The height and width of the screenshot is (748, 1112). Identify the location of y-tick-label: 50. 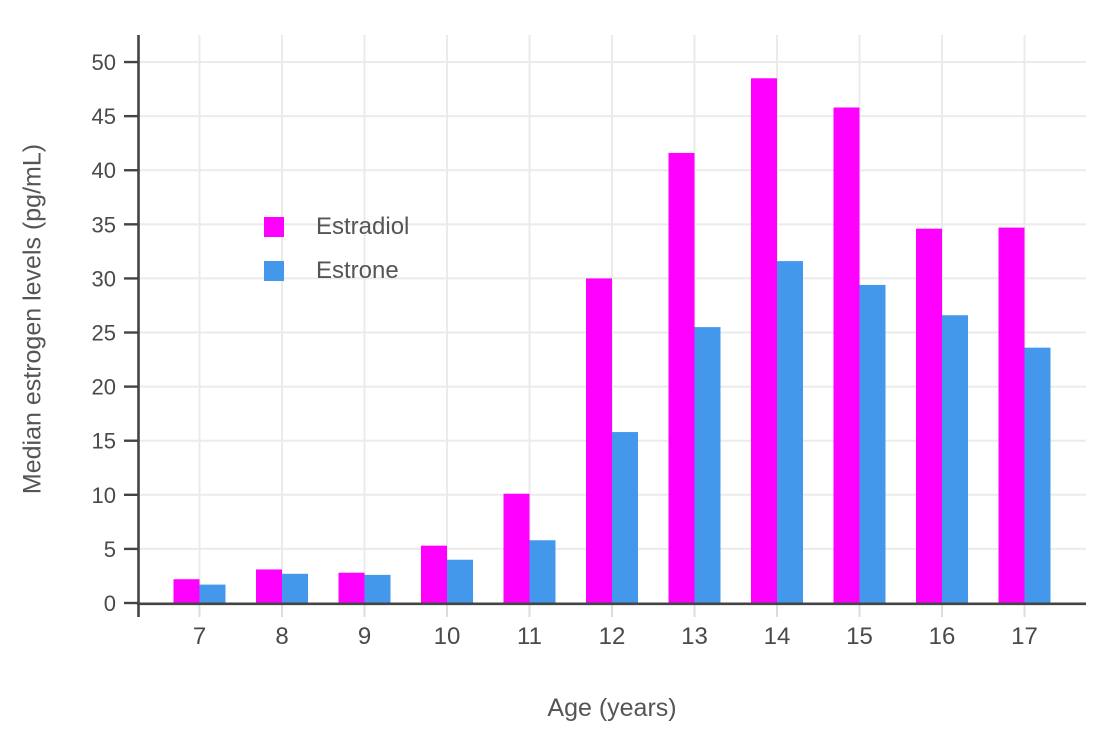
(104, 62).